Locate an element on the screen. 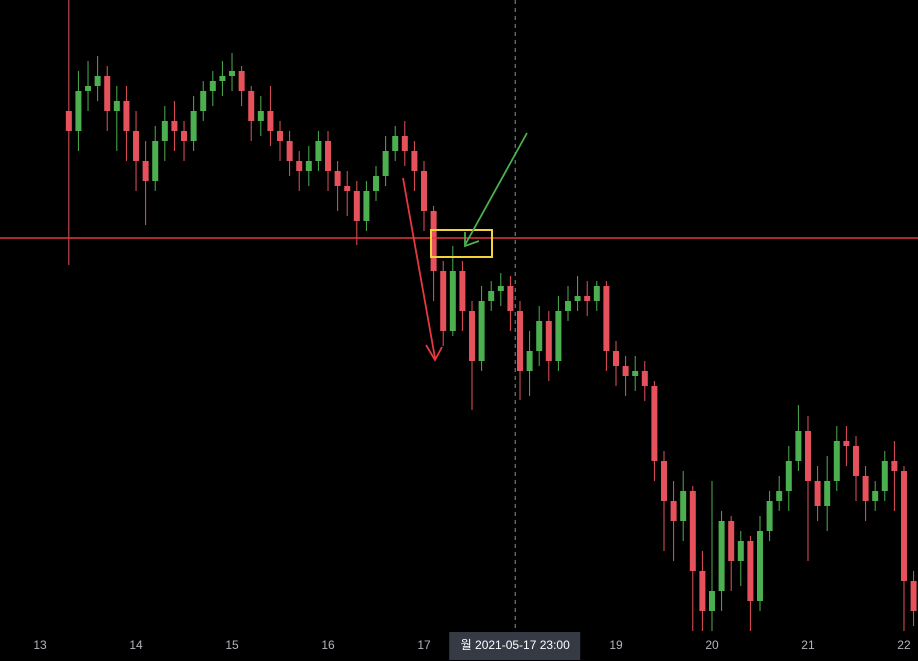 The image size is (918, 661). crosshair-label: 월 2021-05-17 23:00 is located at coordinates (515, 645).